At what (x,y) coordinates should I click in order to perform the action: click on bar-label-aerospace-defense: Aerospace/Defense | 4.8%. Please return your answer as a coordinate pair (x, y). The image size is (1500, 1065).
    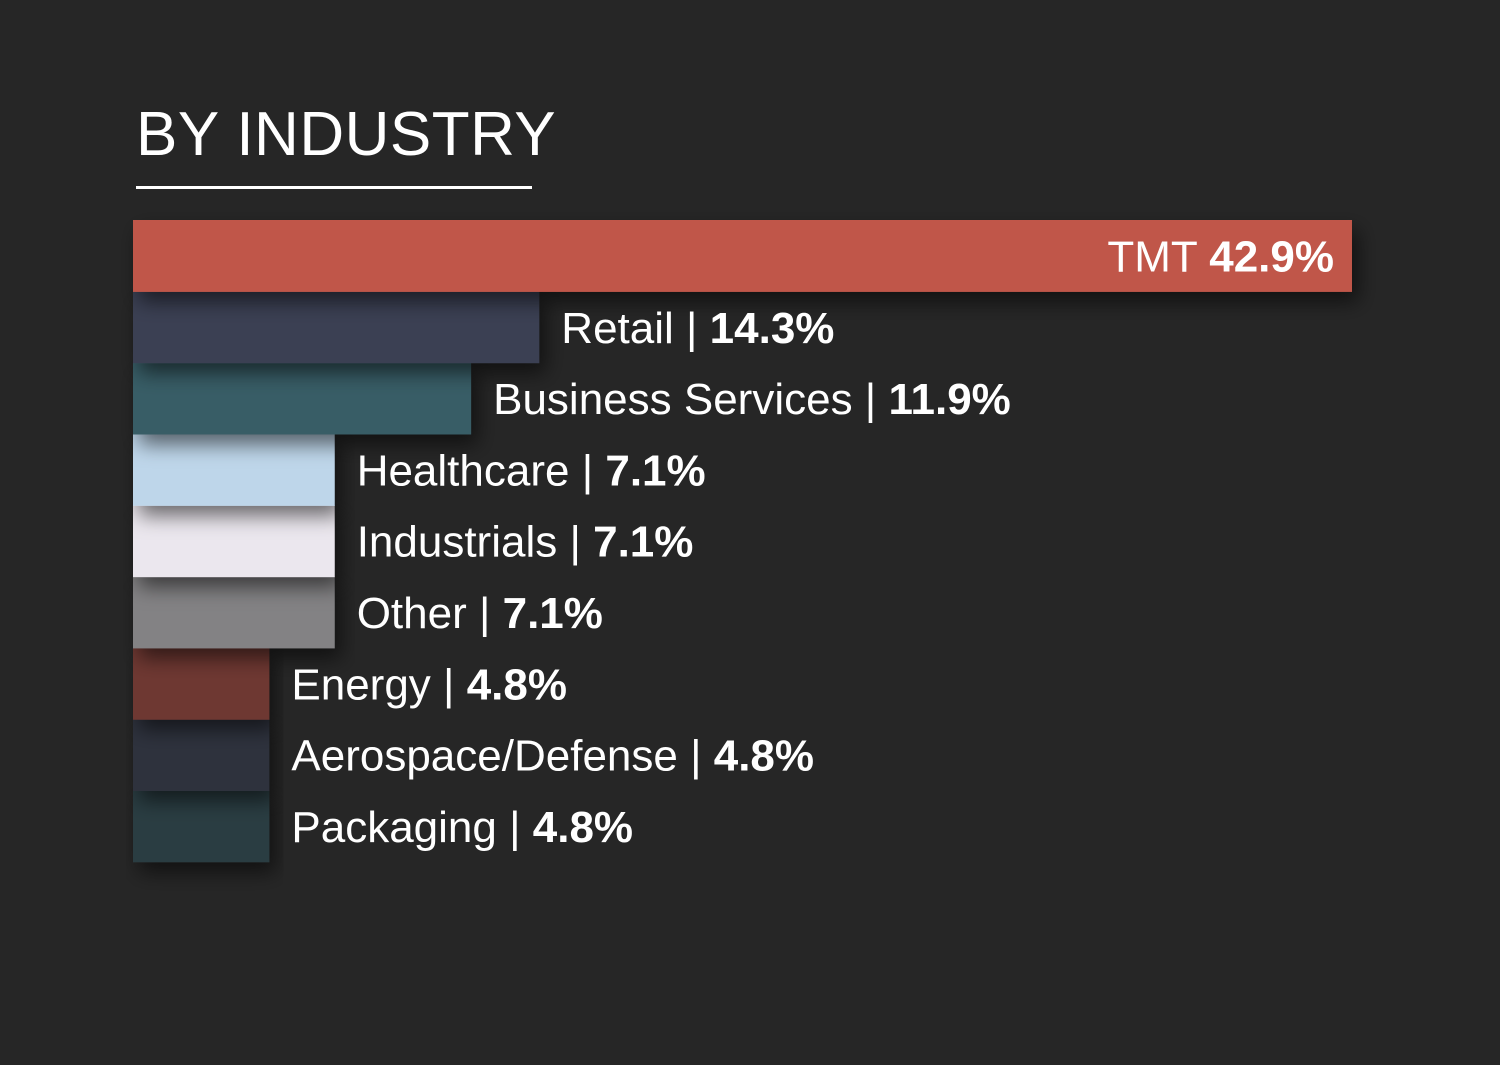
    Looking at the image, I should click on (552, 756).